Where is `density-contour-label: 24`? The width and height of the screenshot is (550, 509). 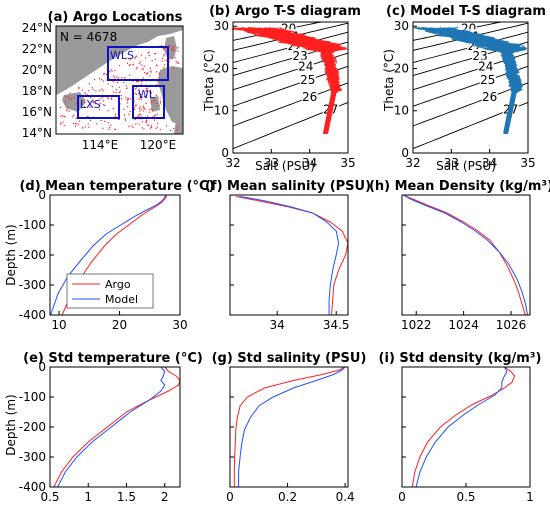
density-contour-label: 24 is located at coordinates (305, 67).